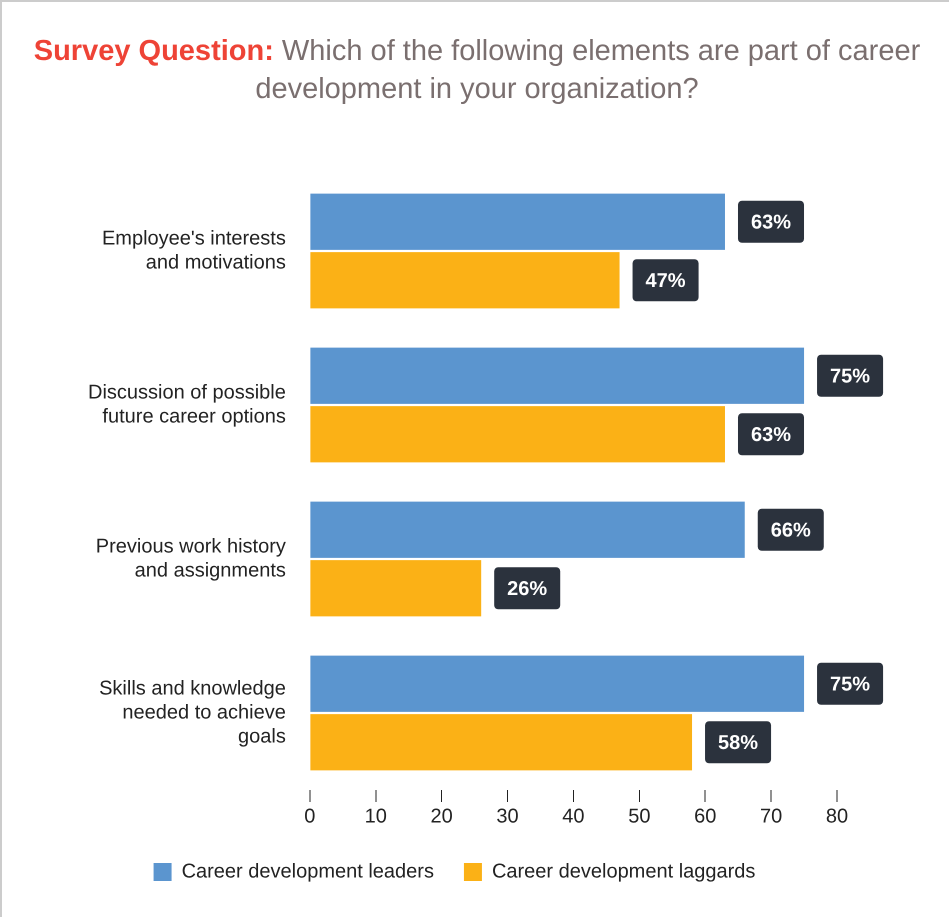 The image size is (949, 917). Describe the element at coordinates (837, 817) in the screenshot. I see `x-tick-label: 80` at that location.